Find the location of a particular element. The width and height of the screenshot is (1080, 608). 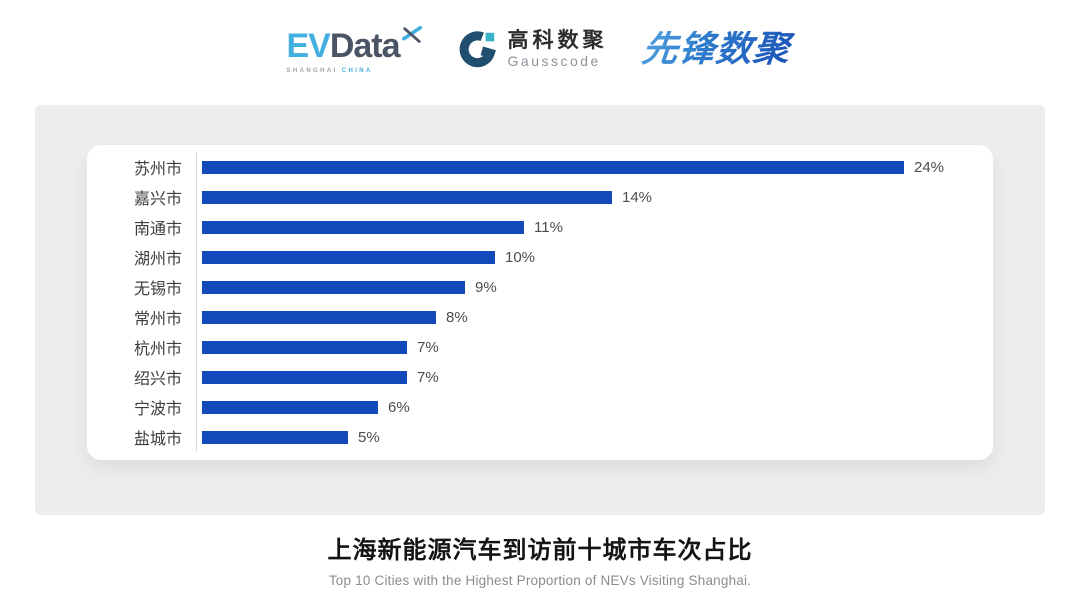

category-label: 南通市 is located at coordinates (157, 229).